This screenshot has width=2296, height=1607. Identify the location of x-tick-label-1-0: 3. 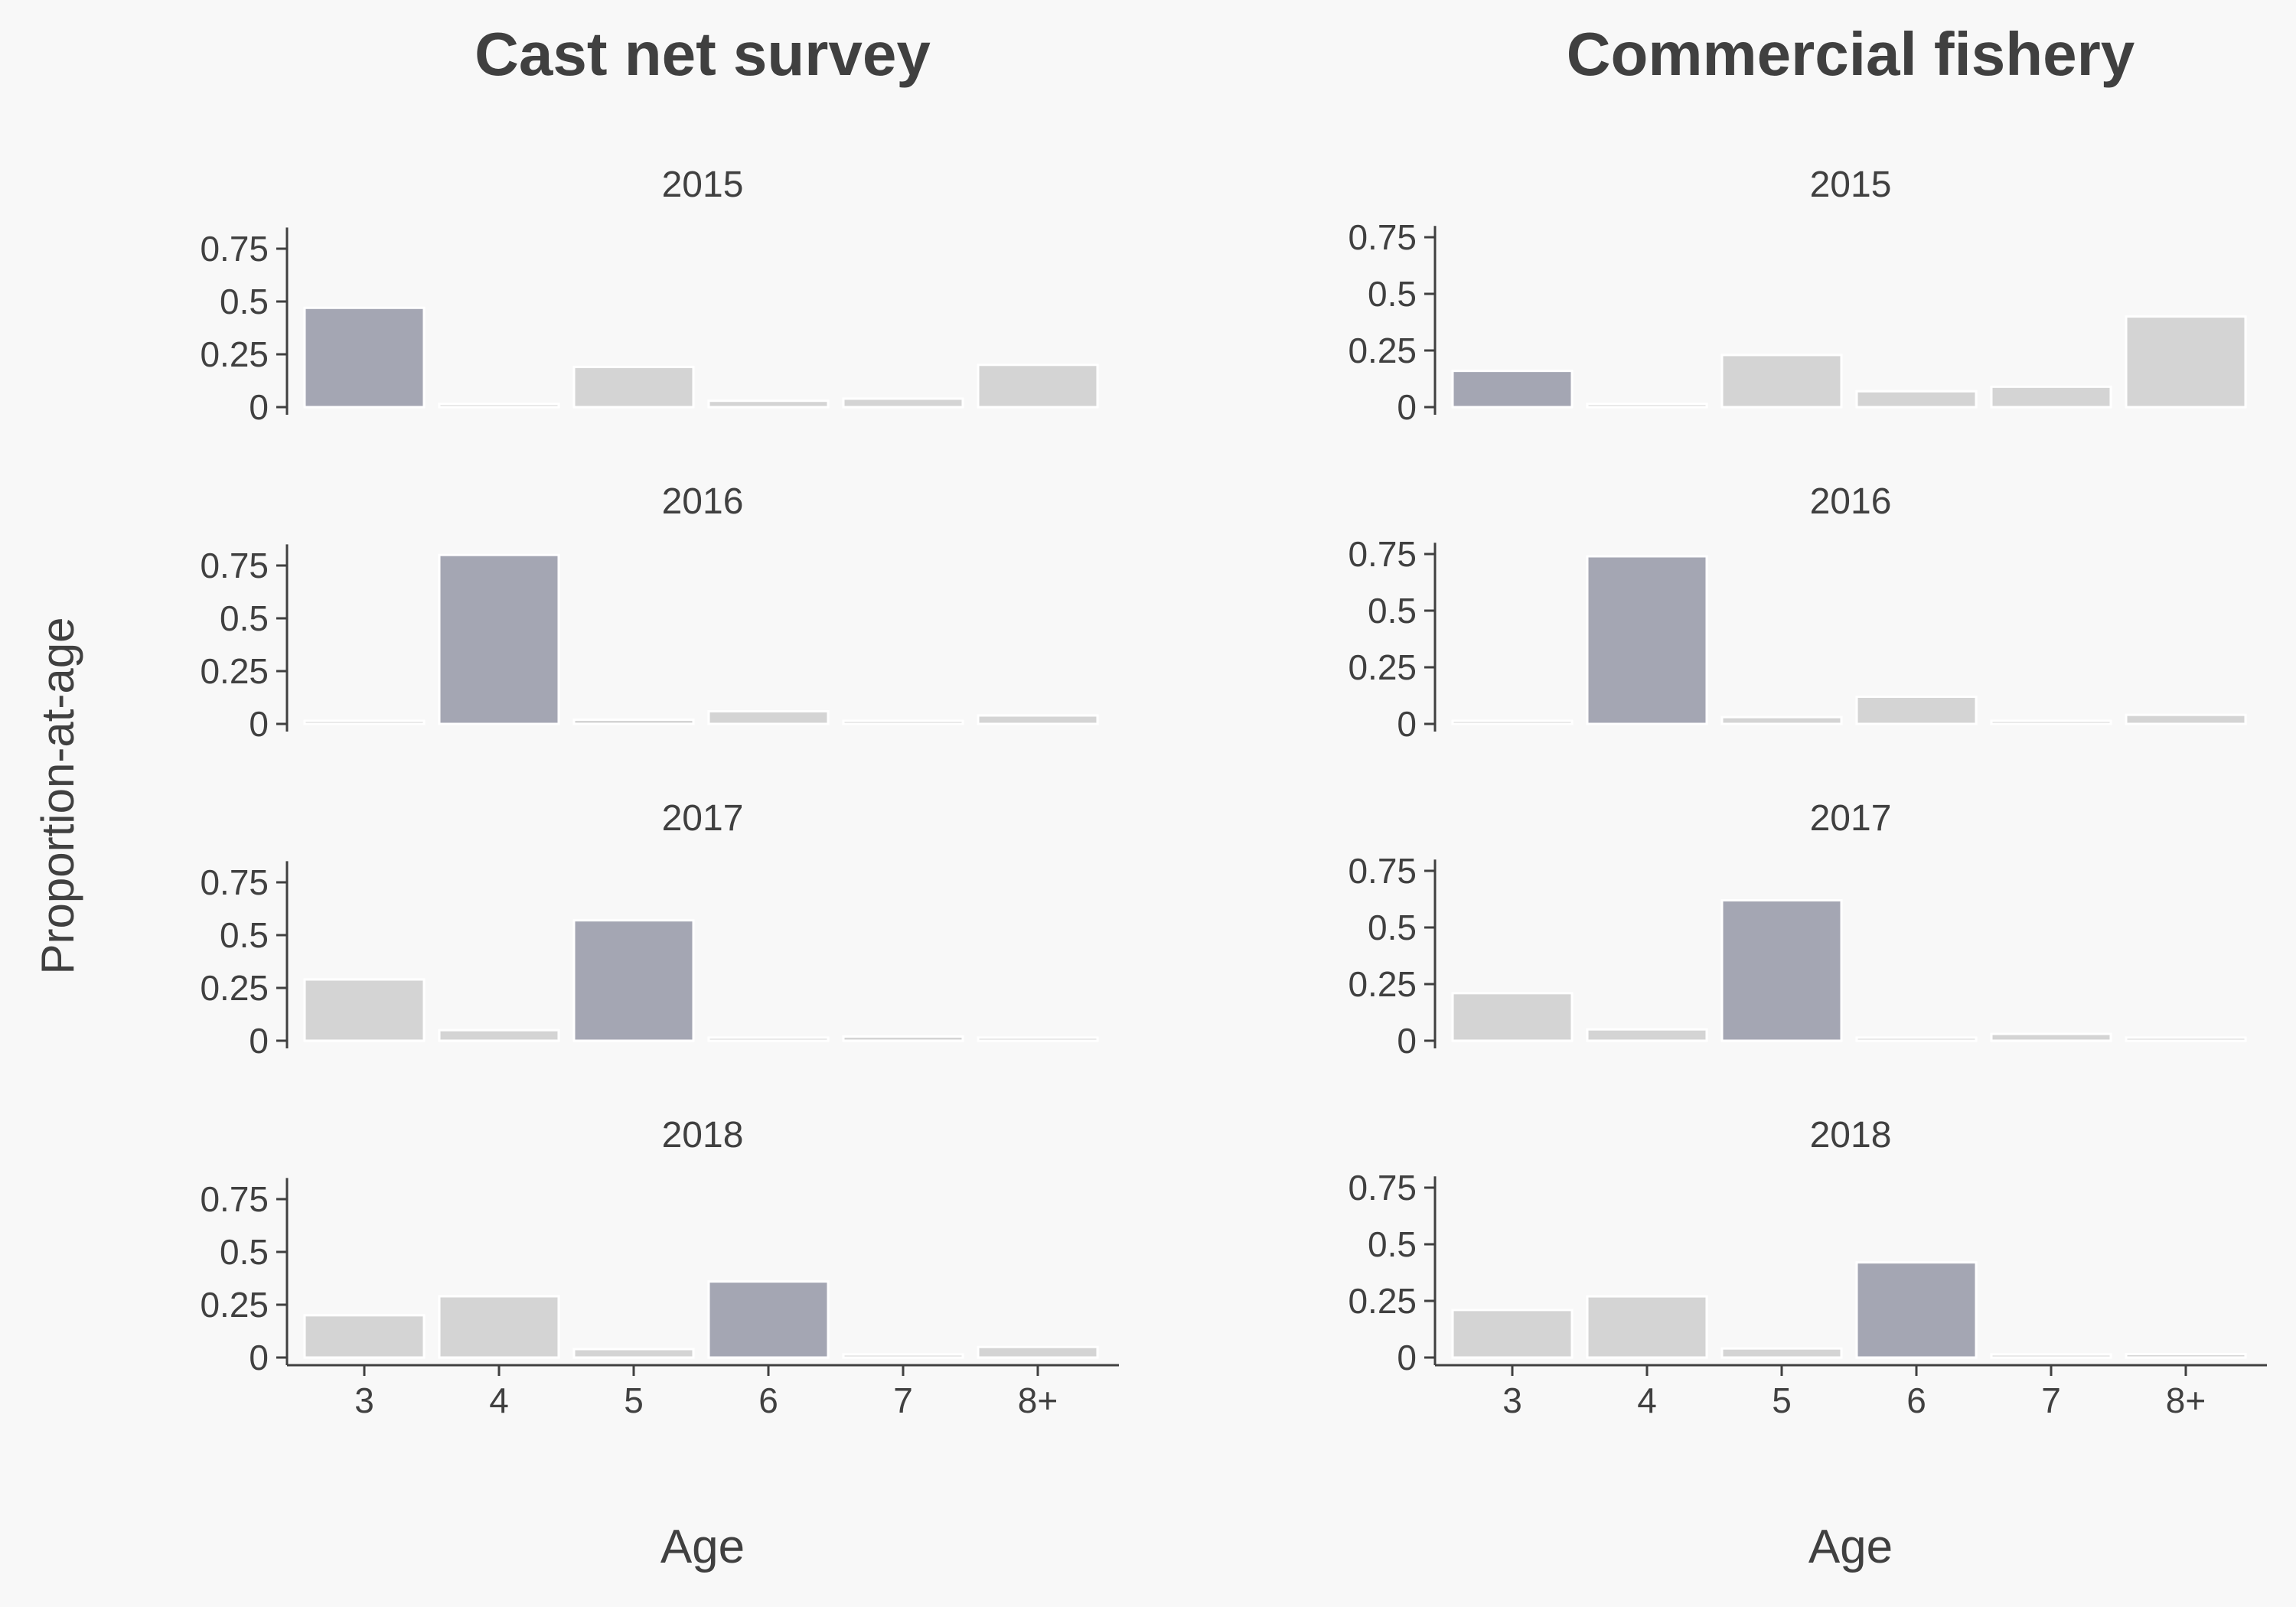
(1512, 1400).